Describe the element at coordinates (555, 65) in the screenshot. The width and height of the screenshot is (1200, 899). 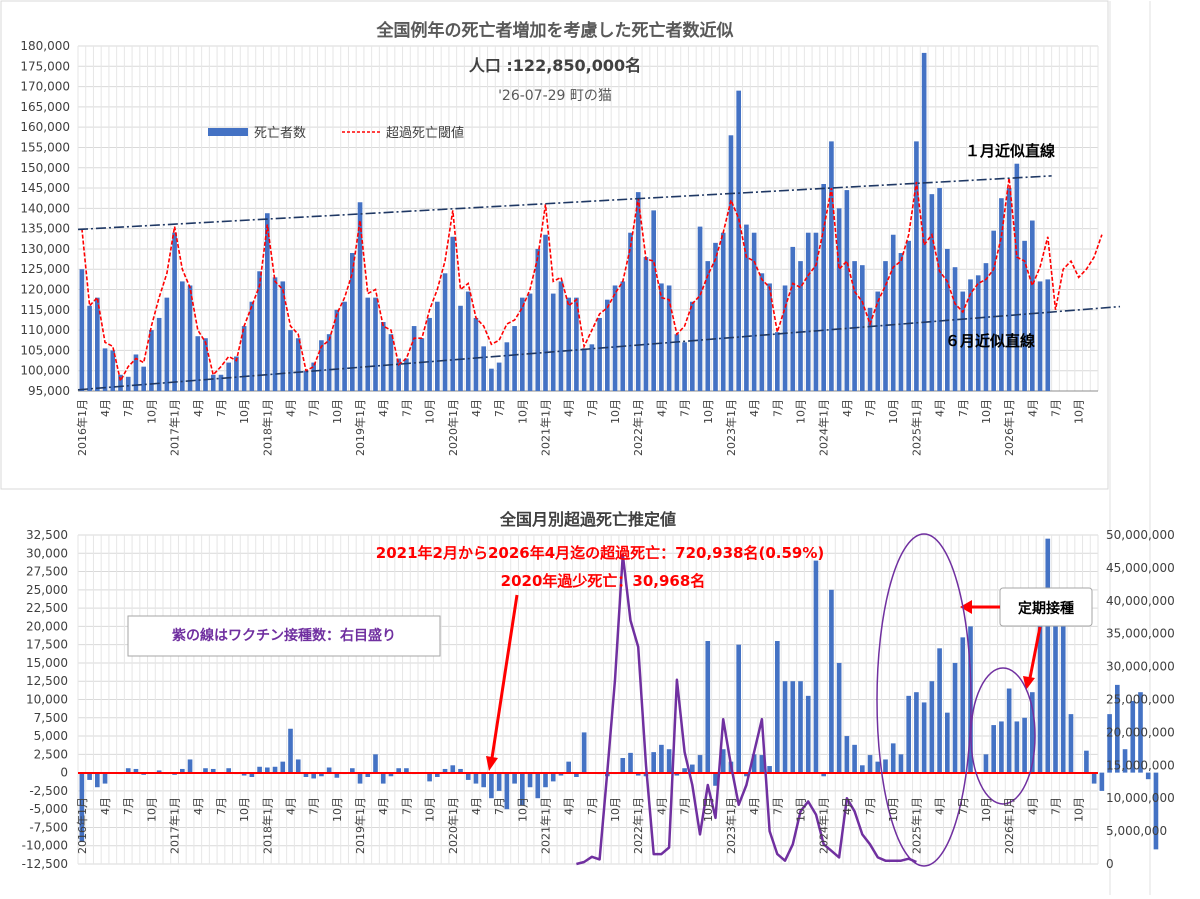
I see `top-chart-subtitle: 人口 :122,850,000名` at that location.